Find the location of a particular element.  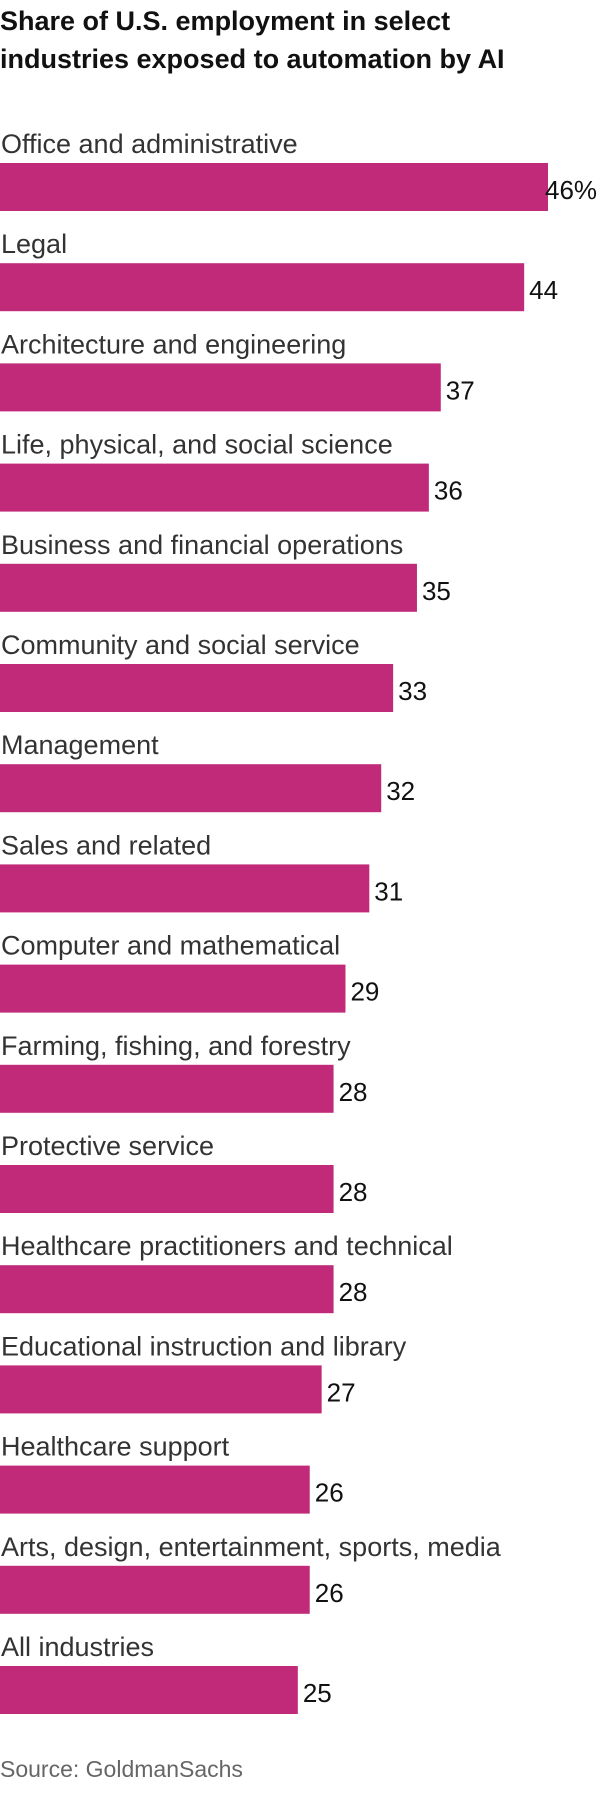

category-label: Legal is located at coordinates (34, 244).